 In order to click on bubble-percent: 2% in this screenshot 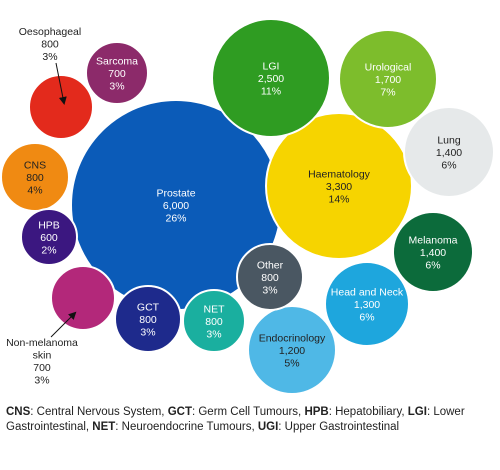, I will do `click(48, 251)`.